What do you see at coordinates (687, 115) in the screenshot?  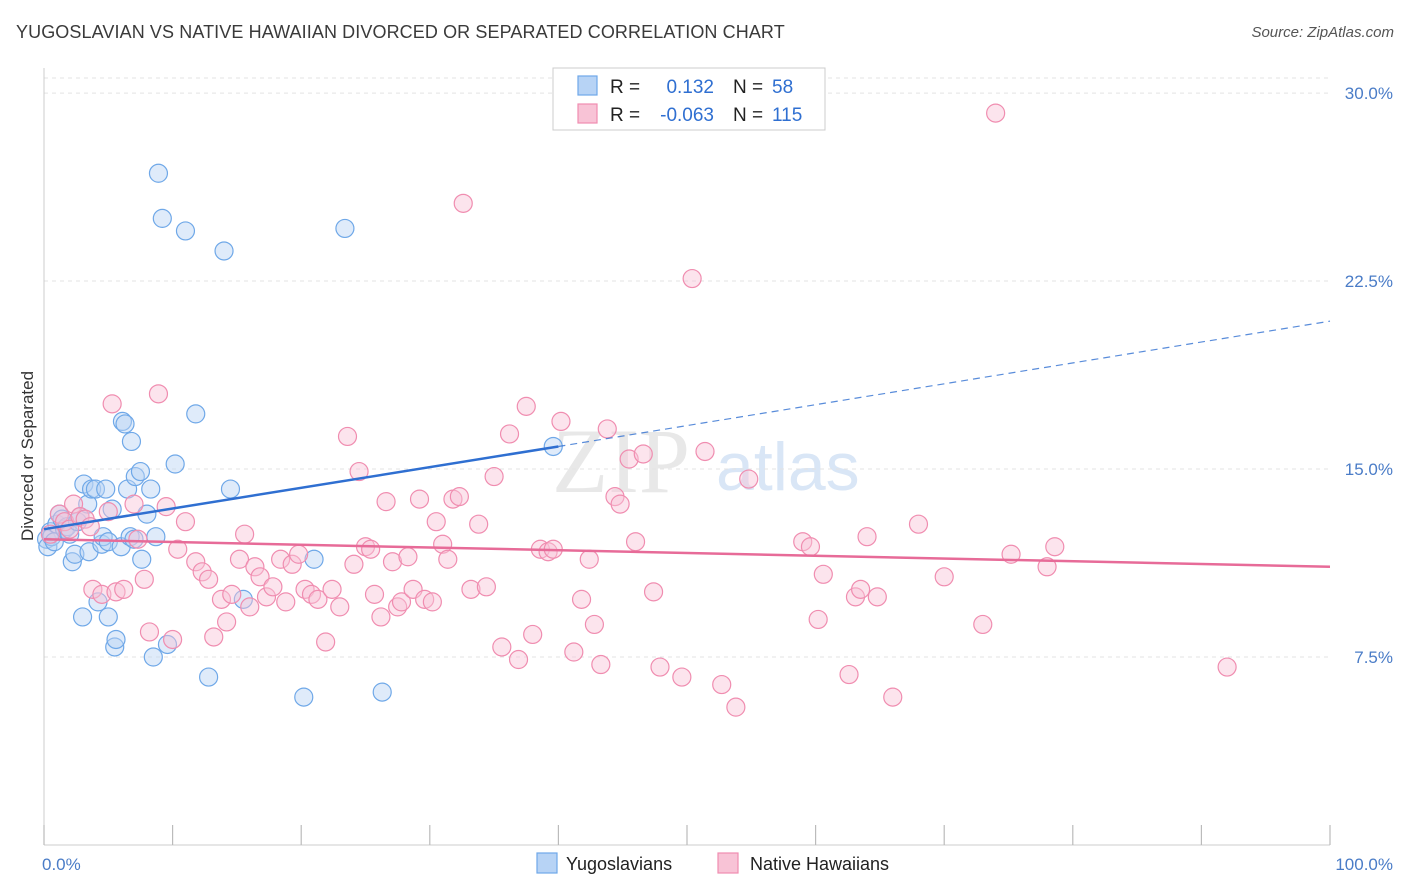 I see `legend-r-value-2: -0.063` at bounding box center [687, 115].